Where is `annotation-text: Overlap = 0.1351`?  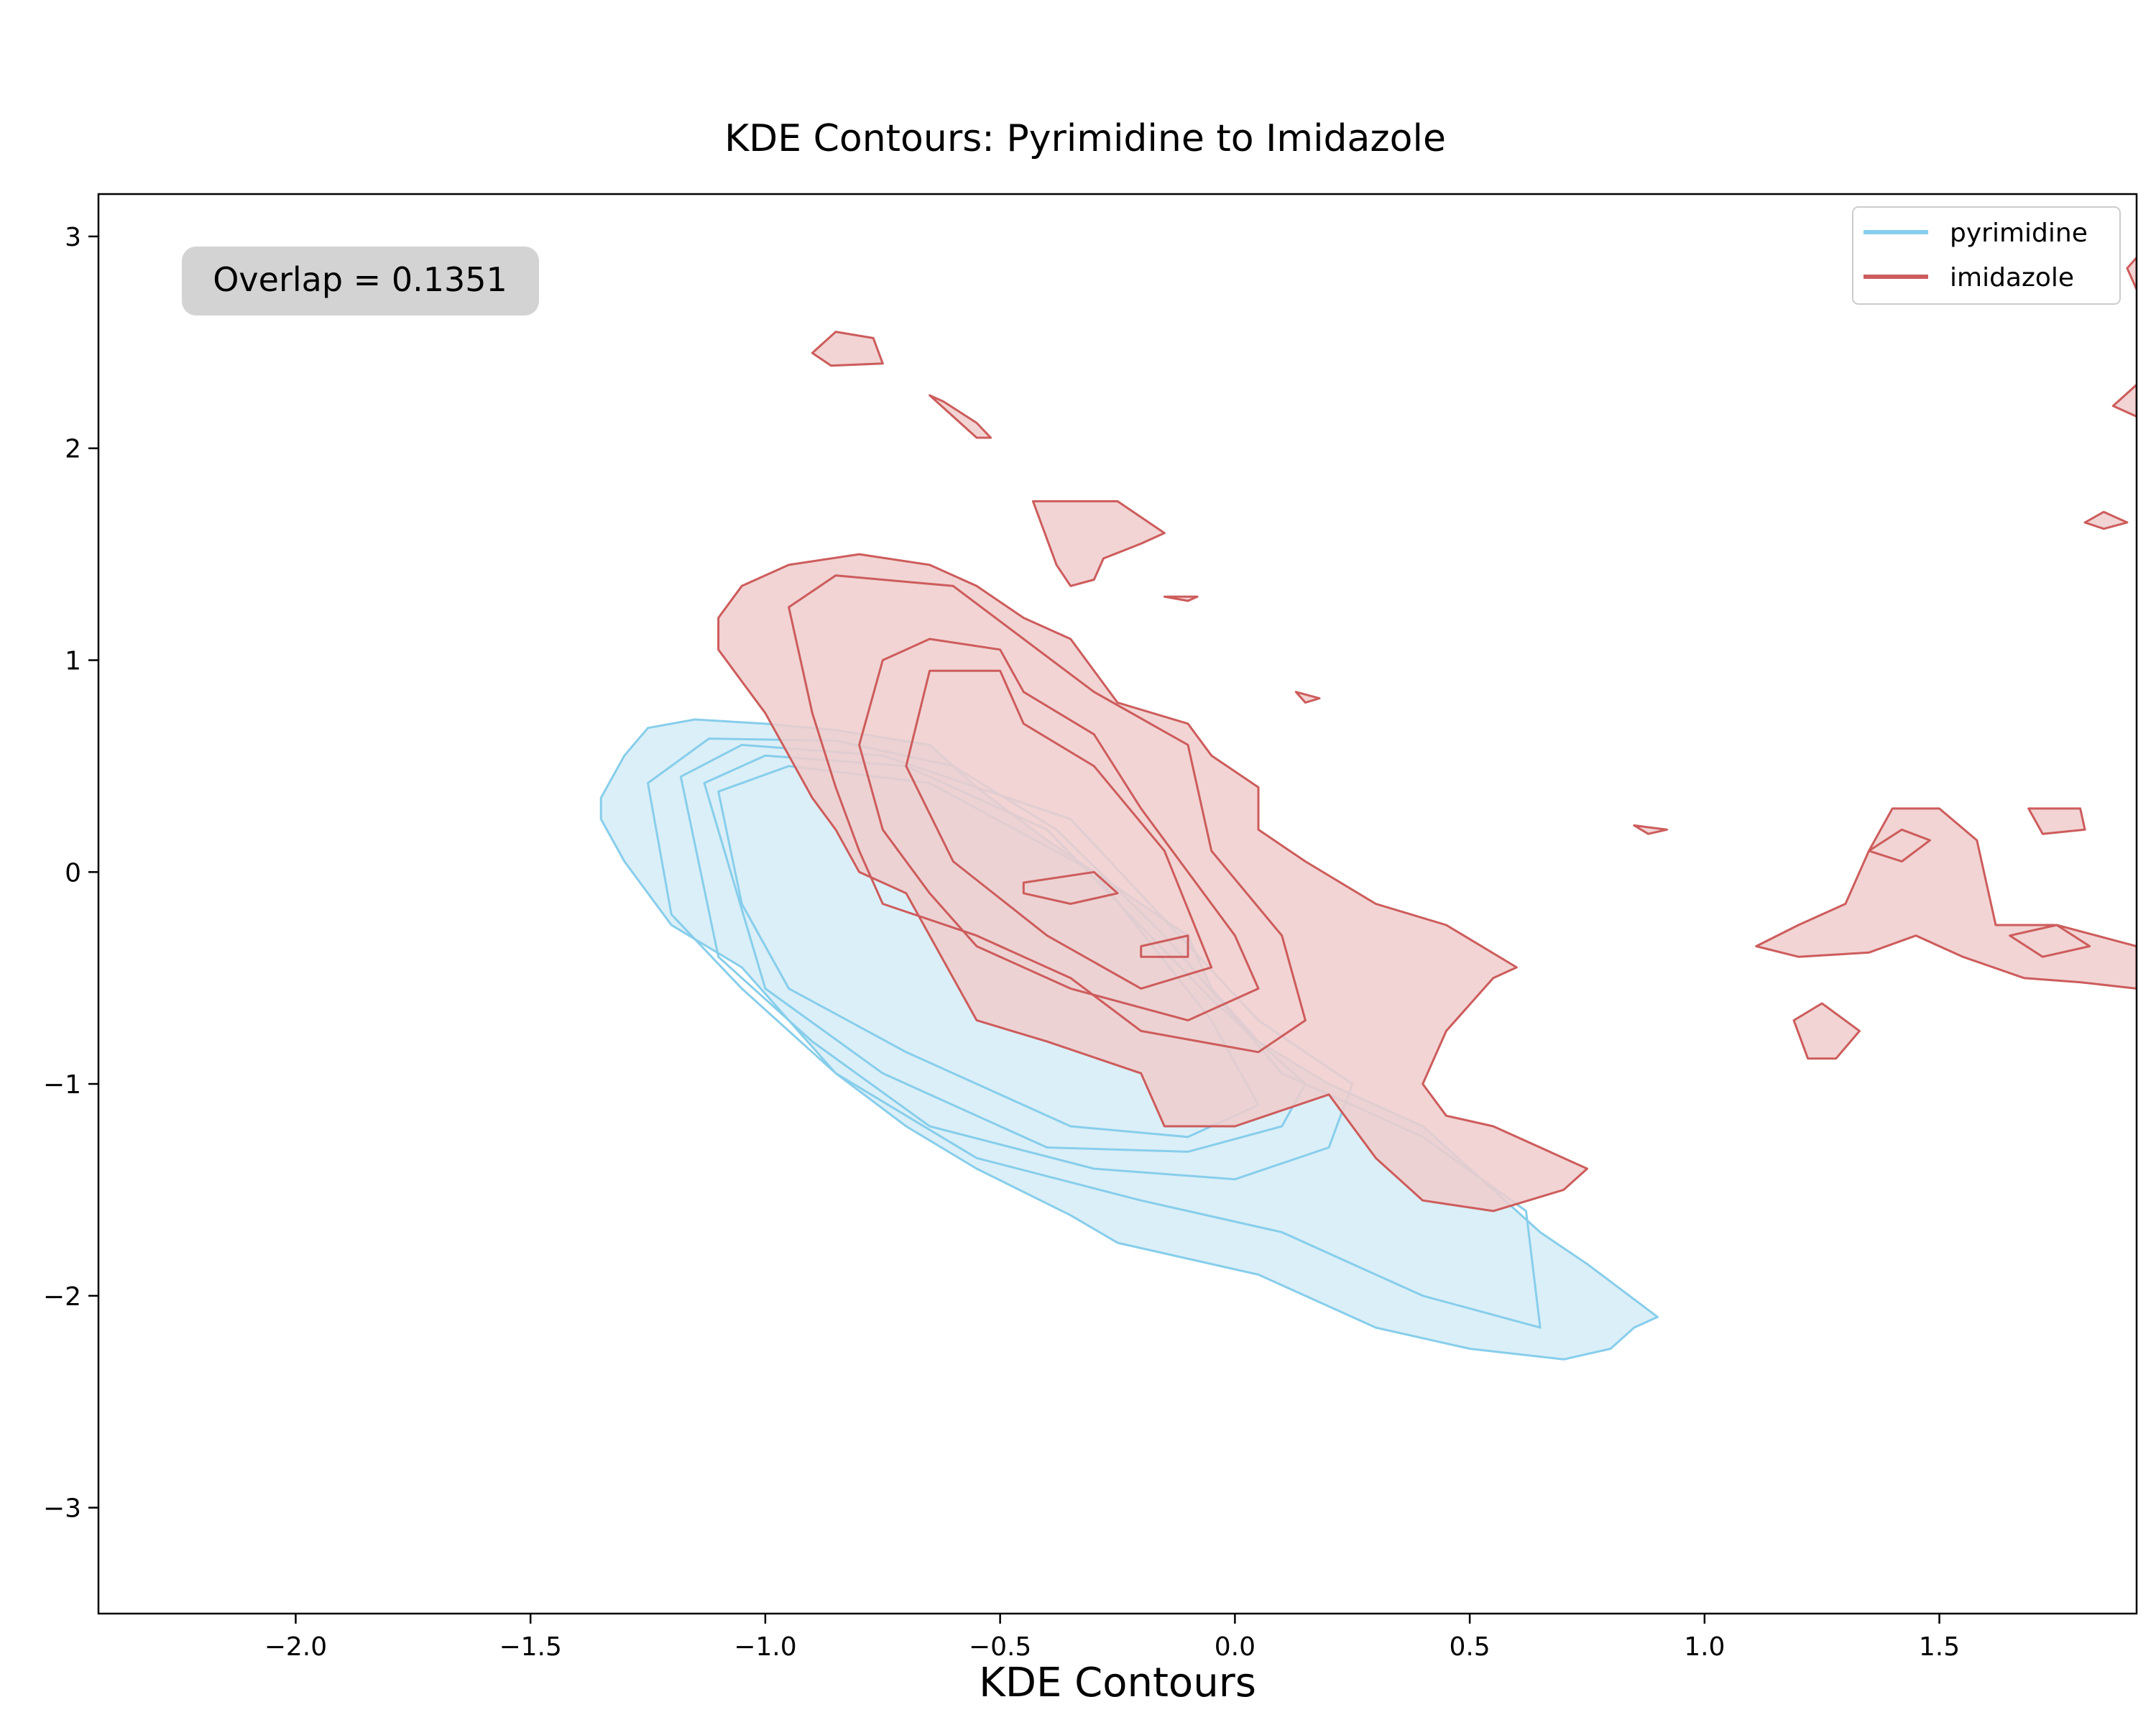
annotation-text: Overlap = 0.1351 is located at coordinates (360, 279).